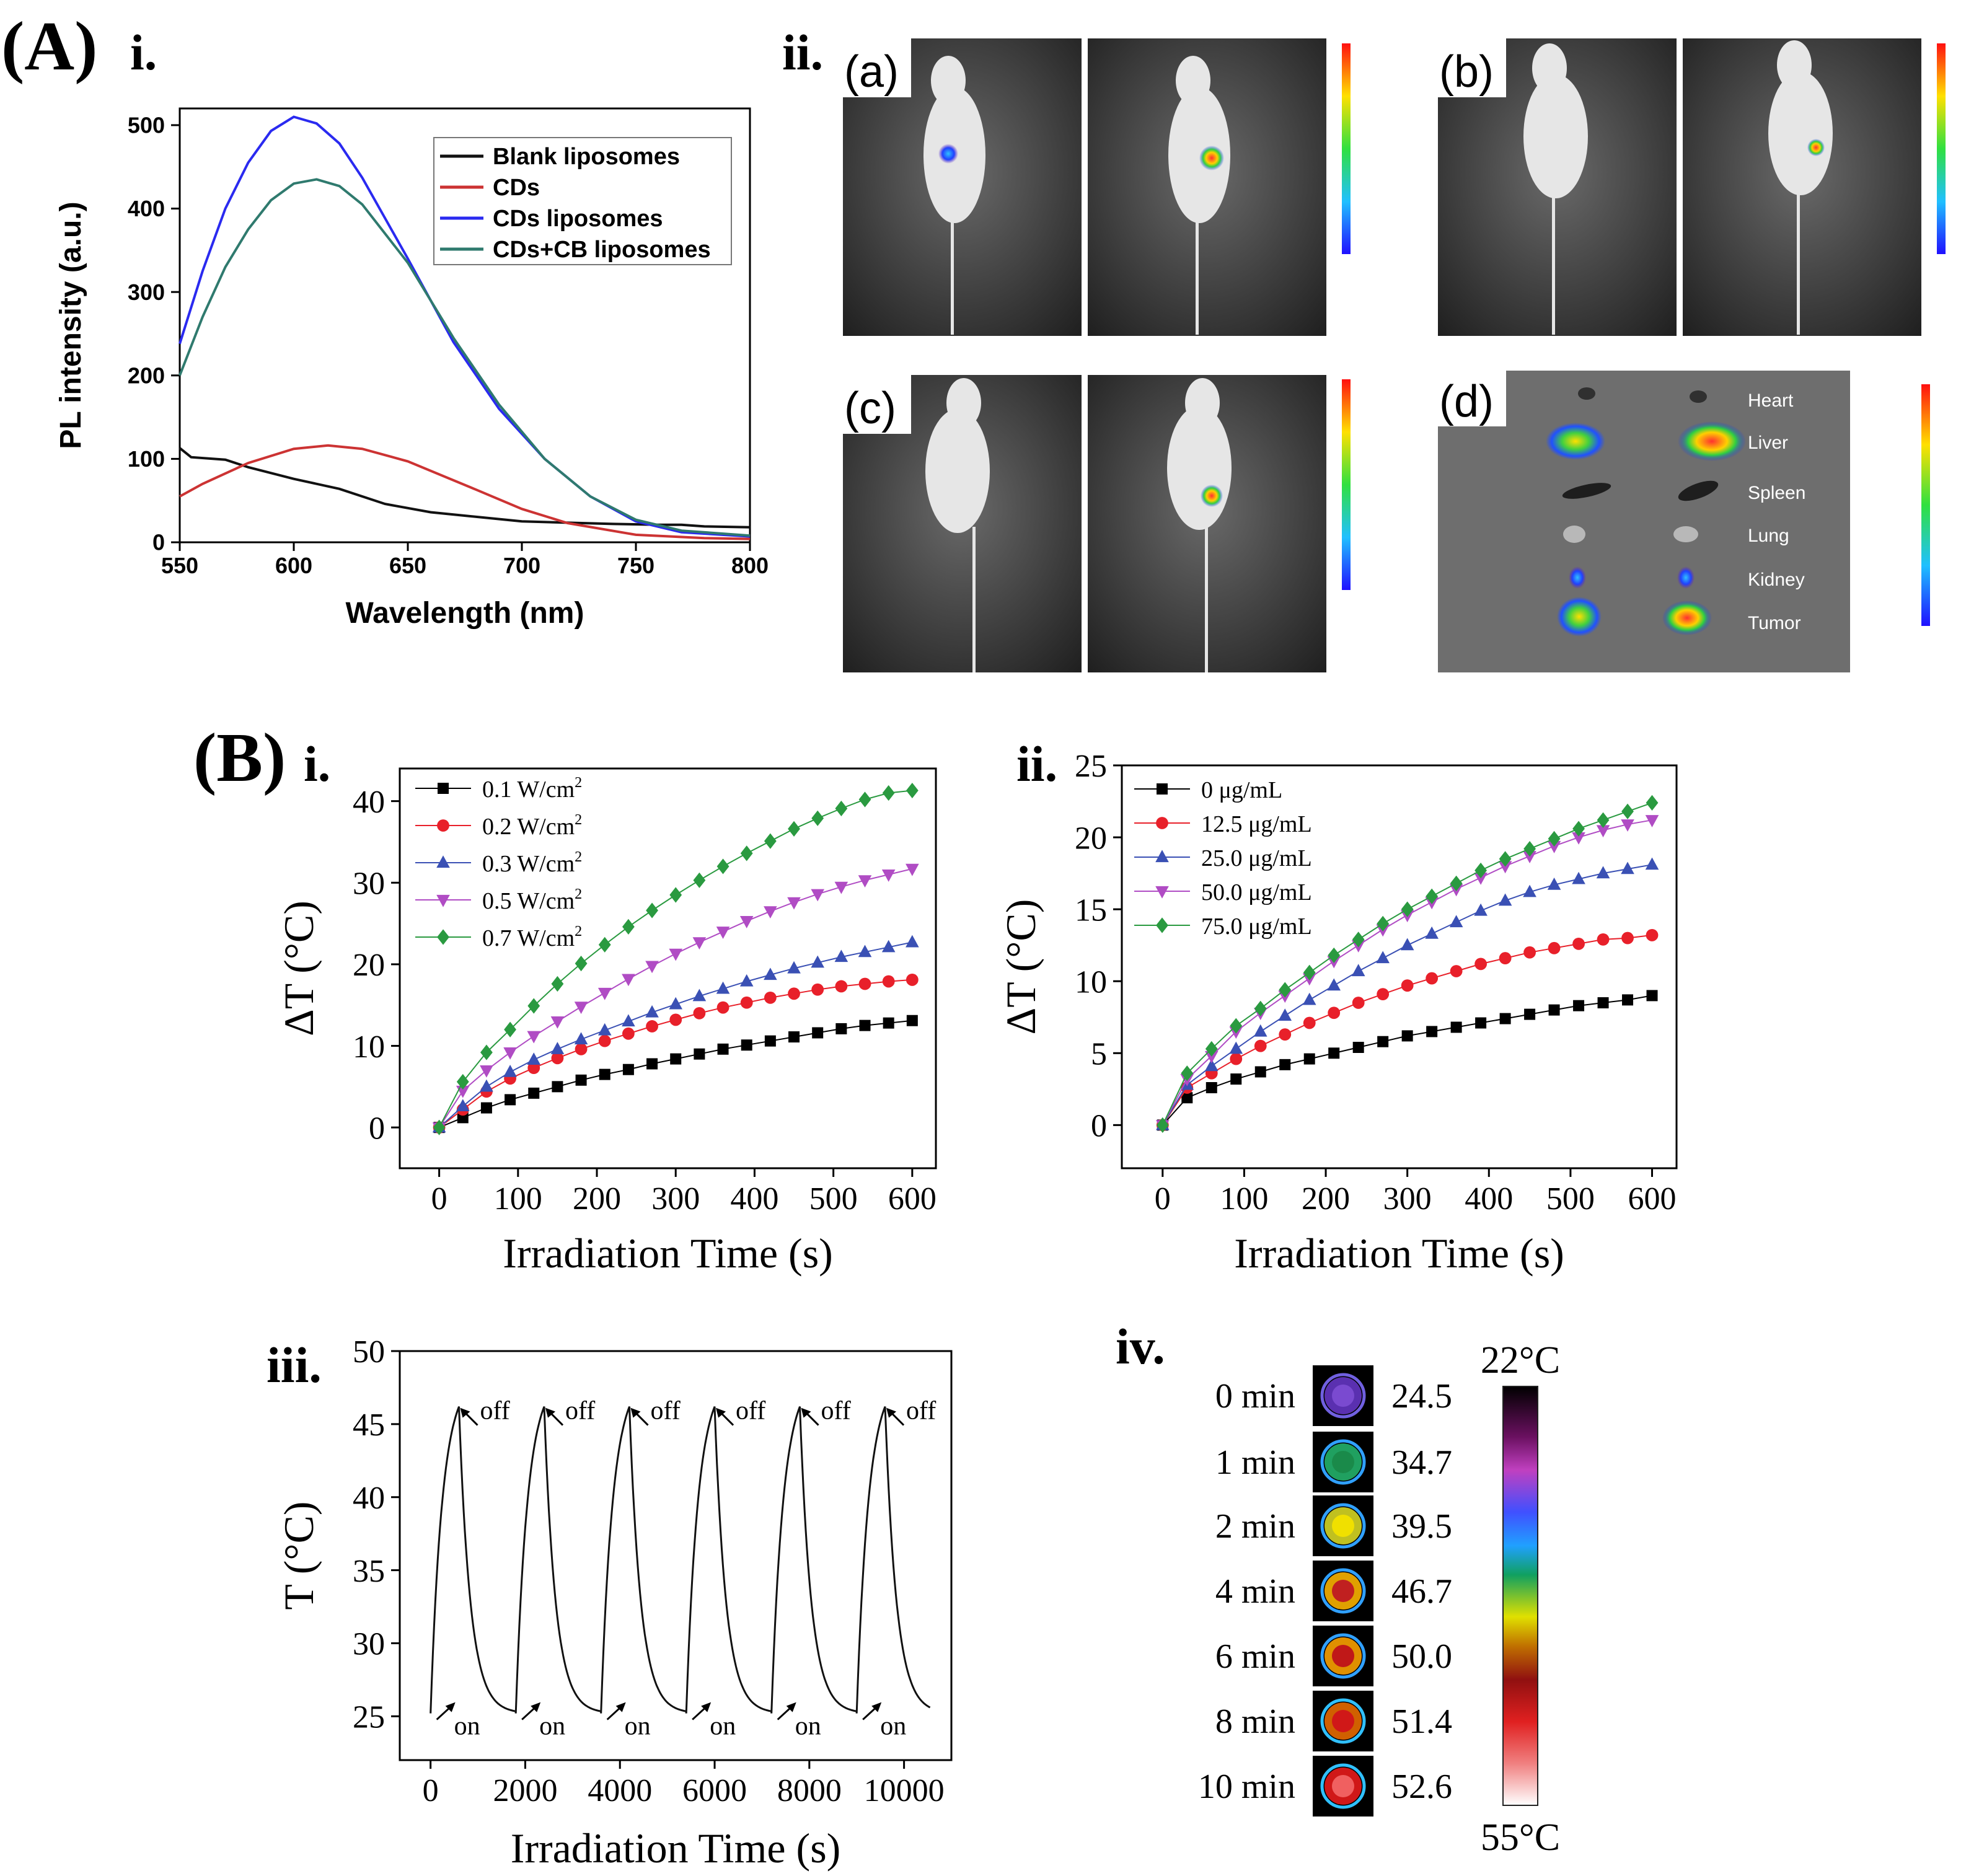 Image resolution: width=1979 pixels, height=1876 pixels. What do you see at coordinates (532, 826) in the screenshot?
I see `legend-entry: 0.2 W/cm2` at bounding box center [532, 826].